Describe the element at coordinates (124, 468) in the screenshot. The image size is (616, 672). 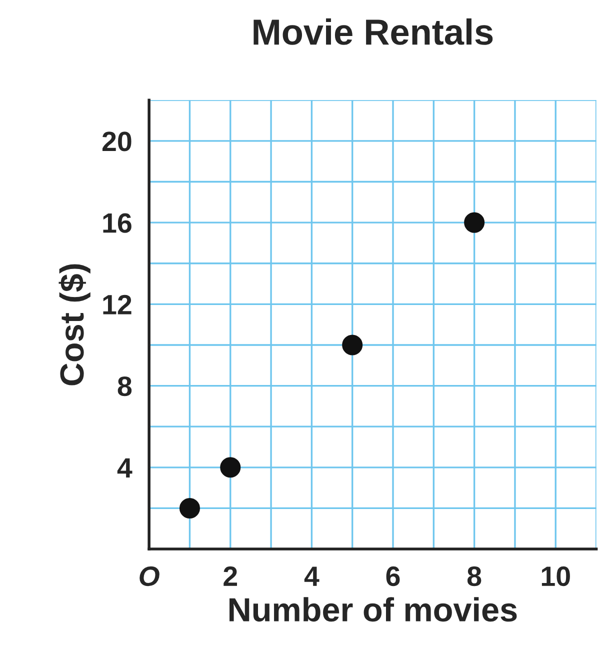
I see `y-tick-label: 4` at that location.